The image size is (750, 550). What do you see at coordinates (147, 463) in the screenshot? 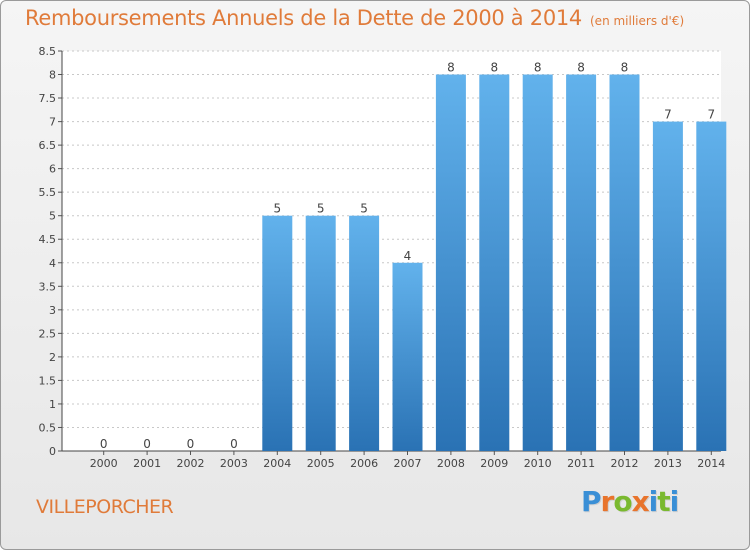
I see `x-tick-label: 2001` at bounding box center [147, 463].